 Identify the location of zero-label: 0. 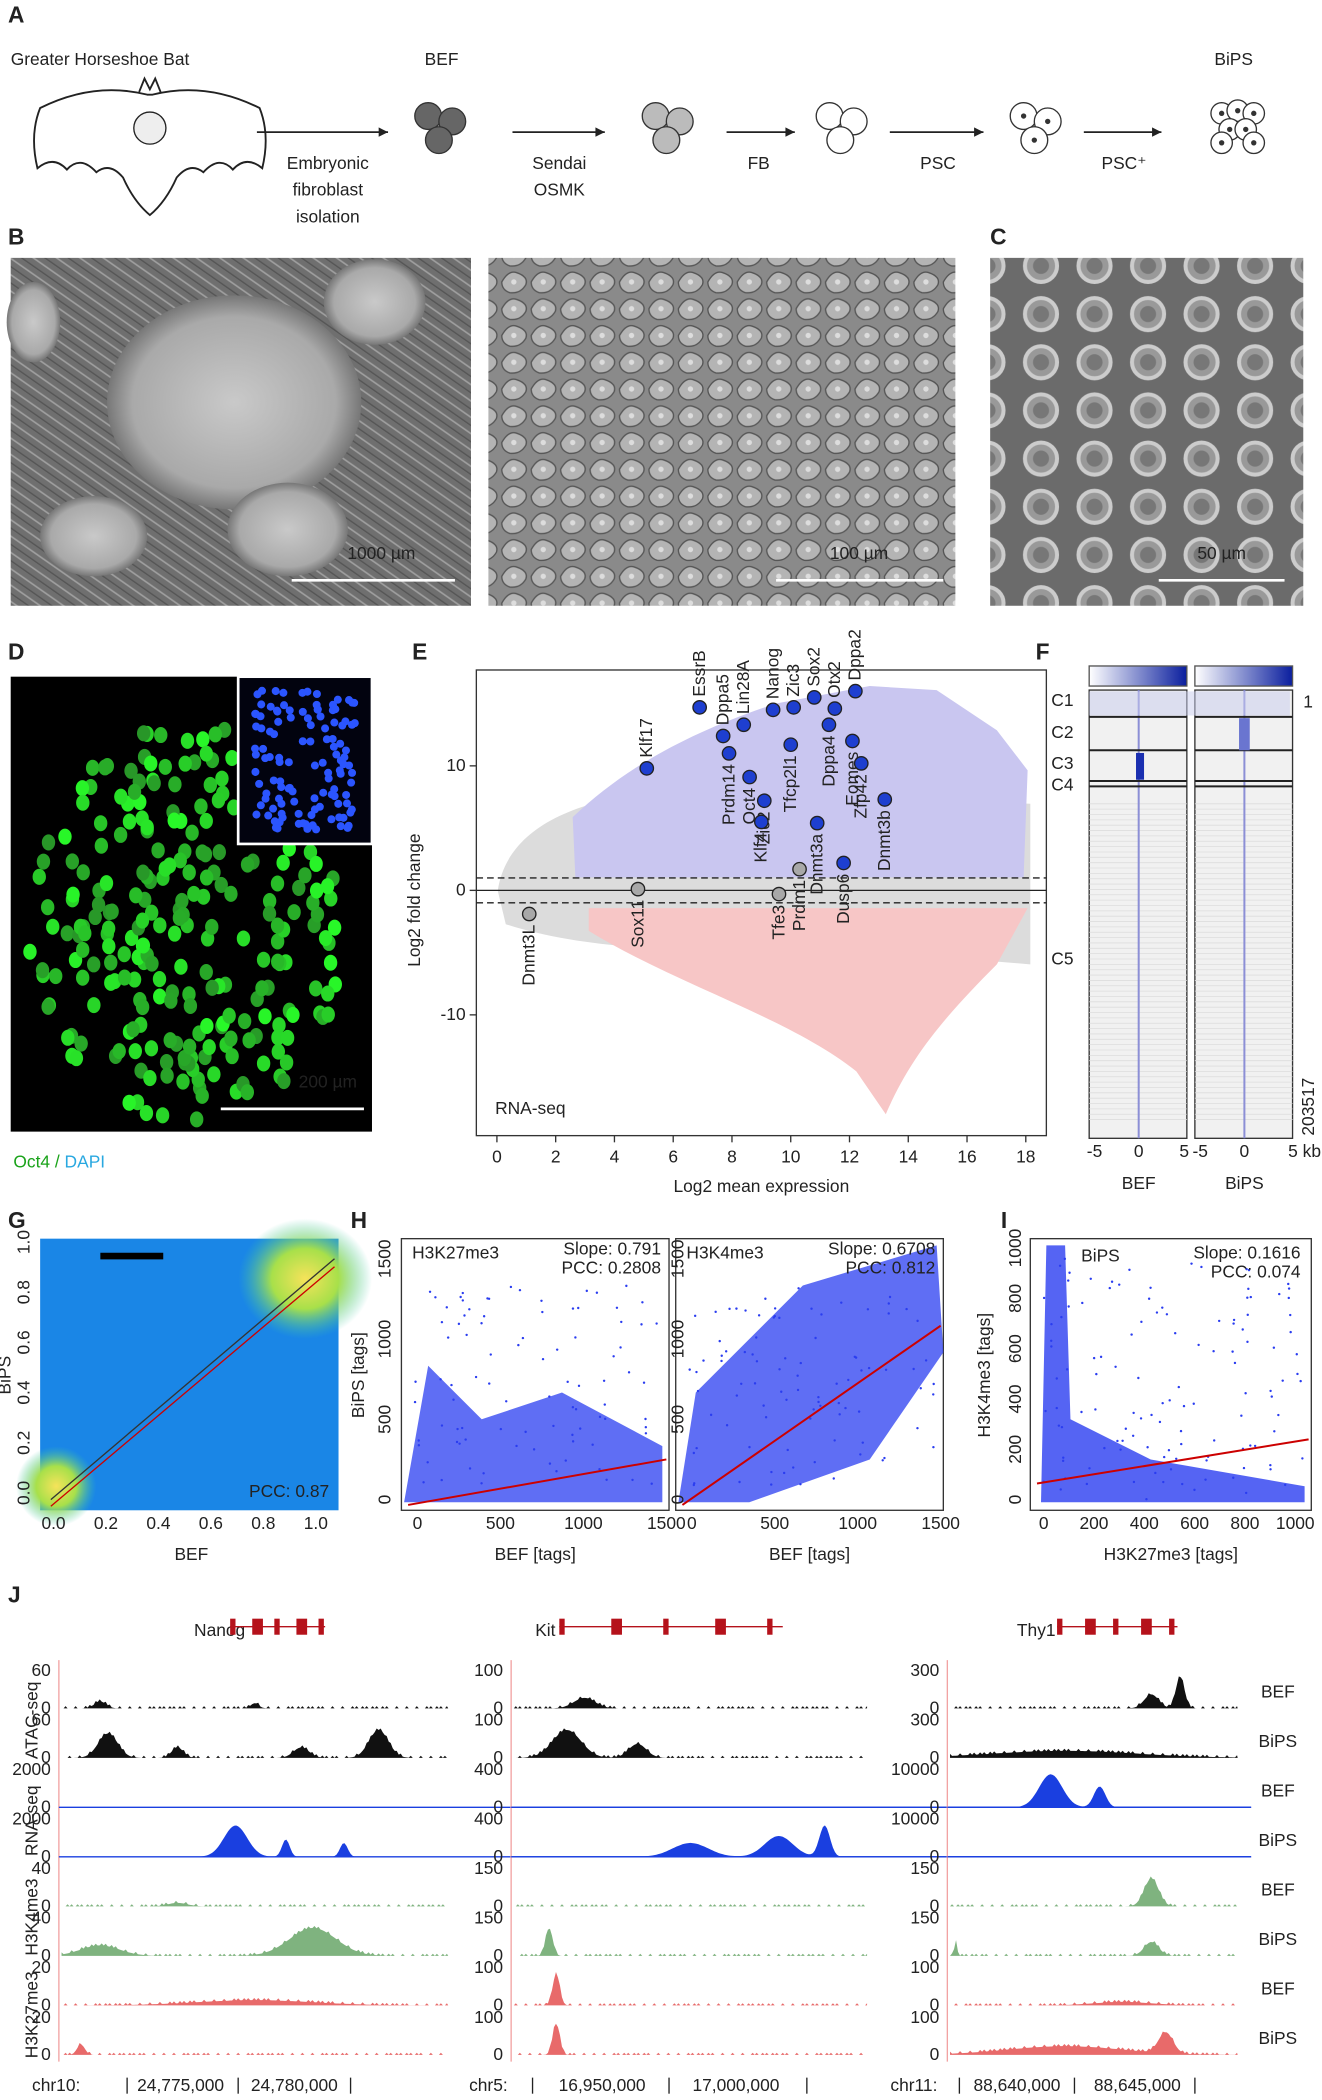
(498, 1708).